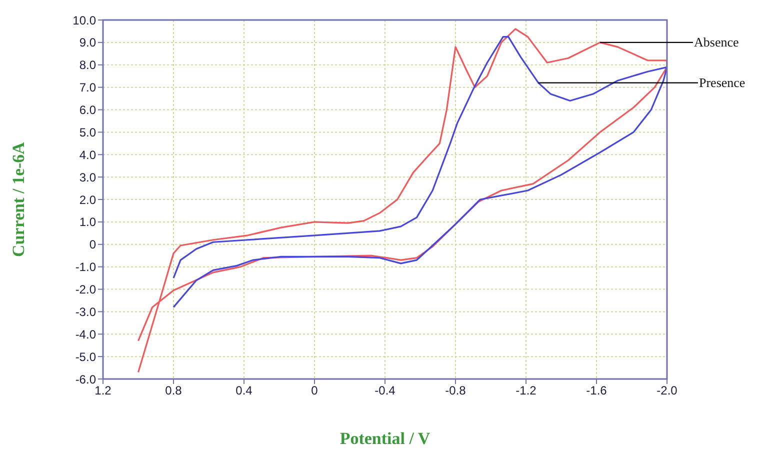 This screenshot has height=452, width=763. I want to click on y-tick-label: -2.0, so click(85, 289).